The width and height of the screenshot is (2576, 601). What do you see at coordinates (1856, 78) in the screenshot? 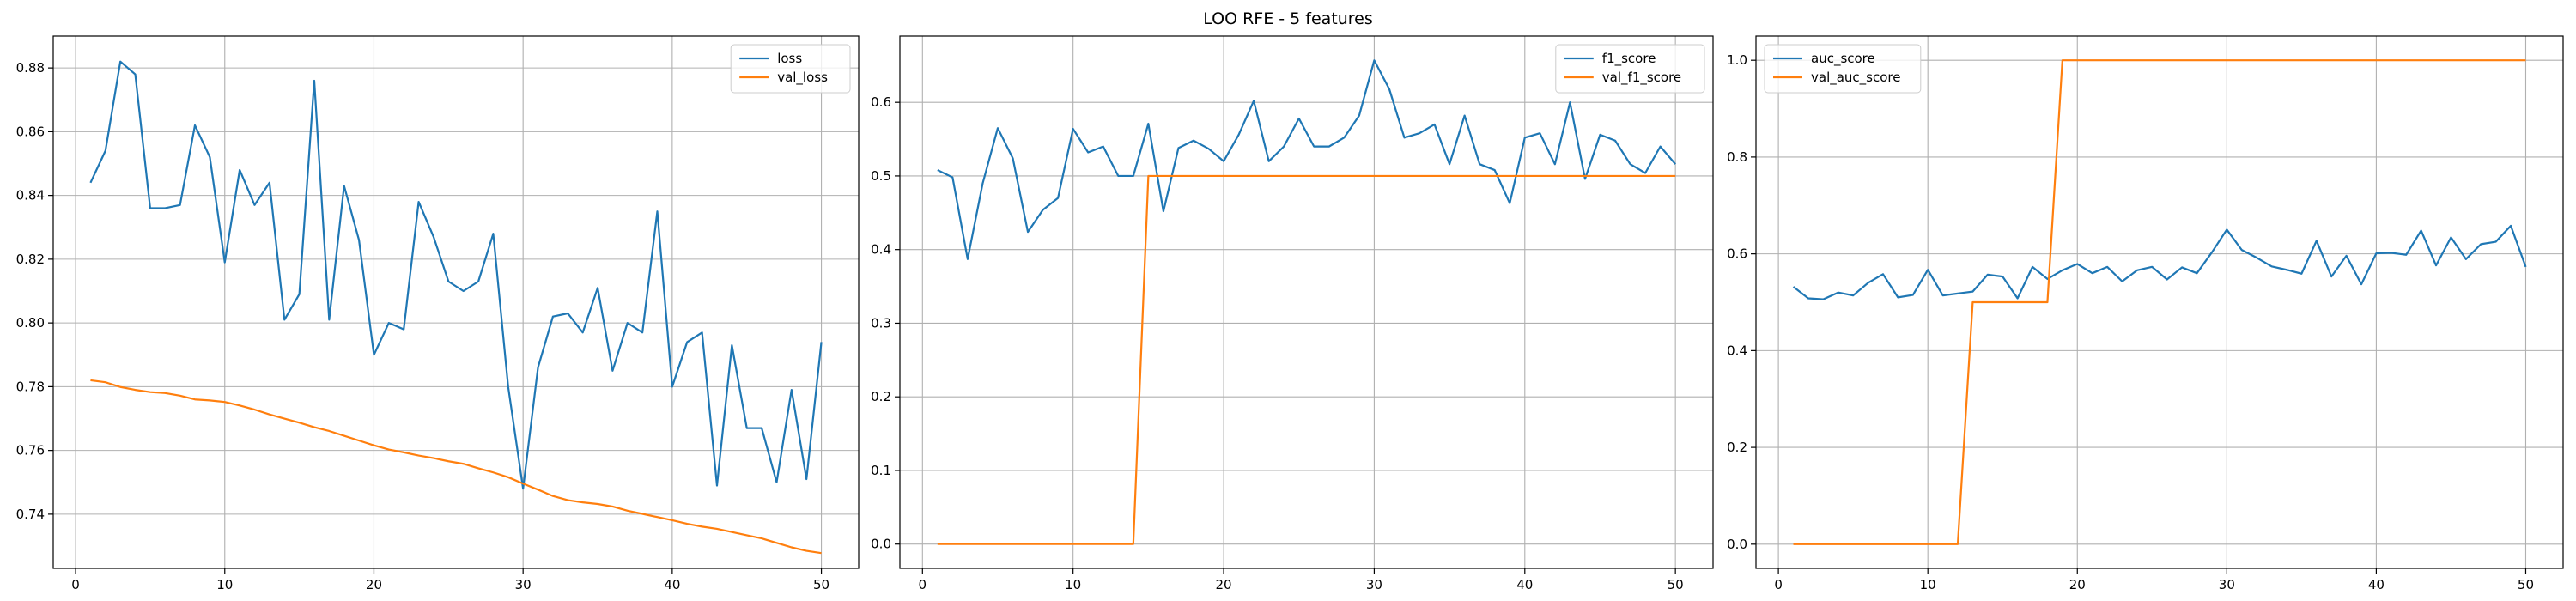
I see `legend-label: val_auc_score` at bounding box center [1856, 78].